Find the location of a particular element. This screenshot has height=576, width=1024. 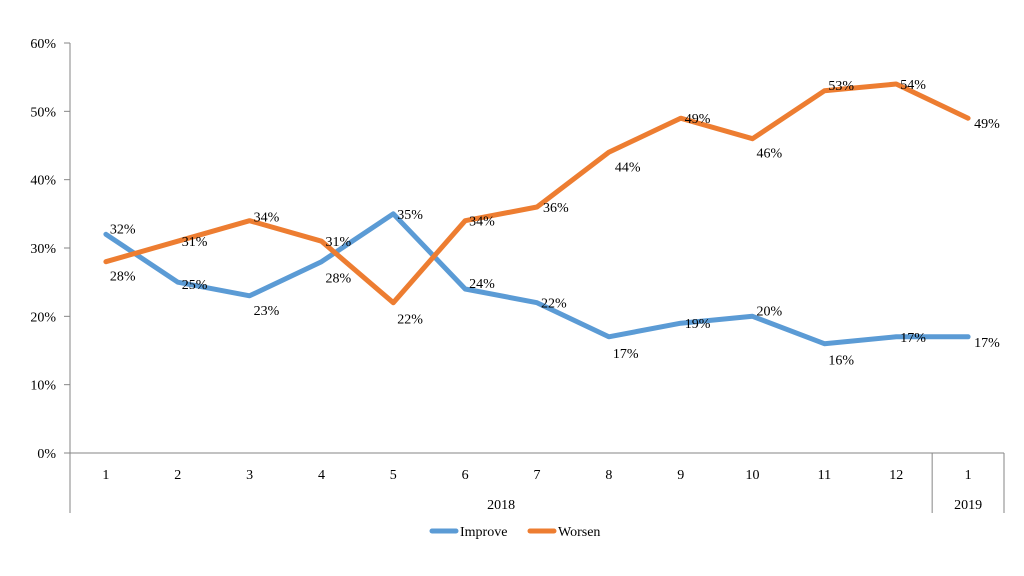

data-label: 32% is located at coordinates (123, 229).